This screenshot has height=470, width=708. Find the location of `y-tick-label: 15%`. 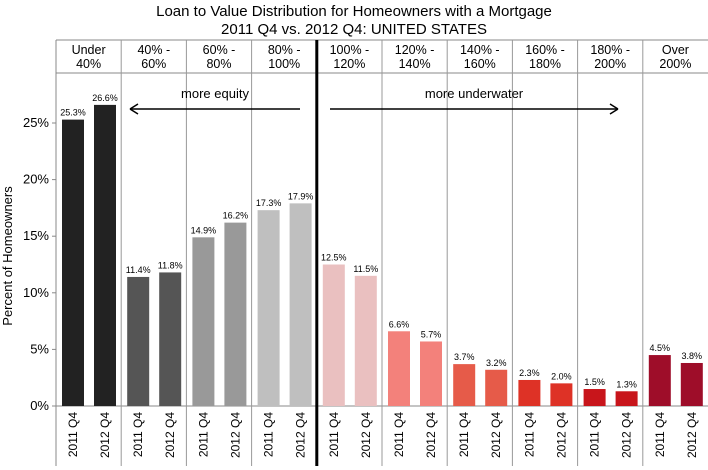

y-tick-label: 15% is located at coordinates (36, 235).